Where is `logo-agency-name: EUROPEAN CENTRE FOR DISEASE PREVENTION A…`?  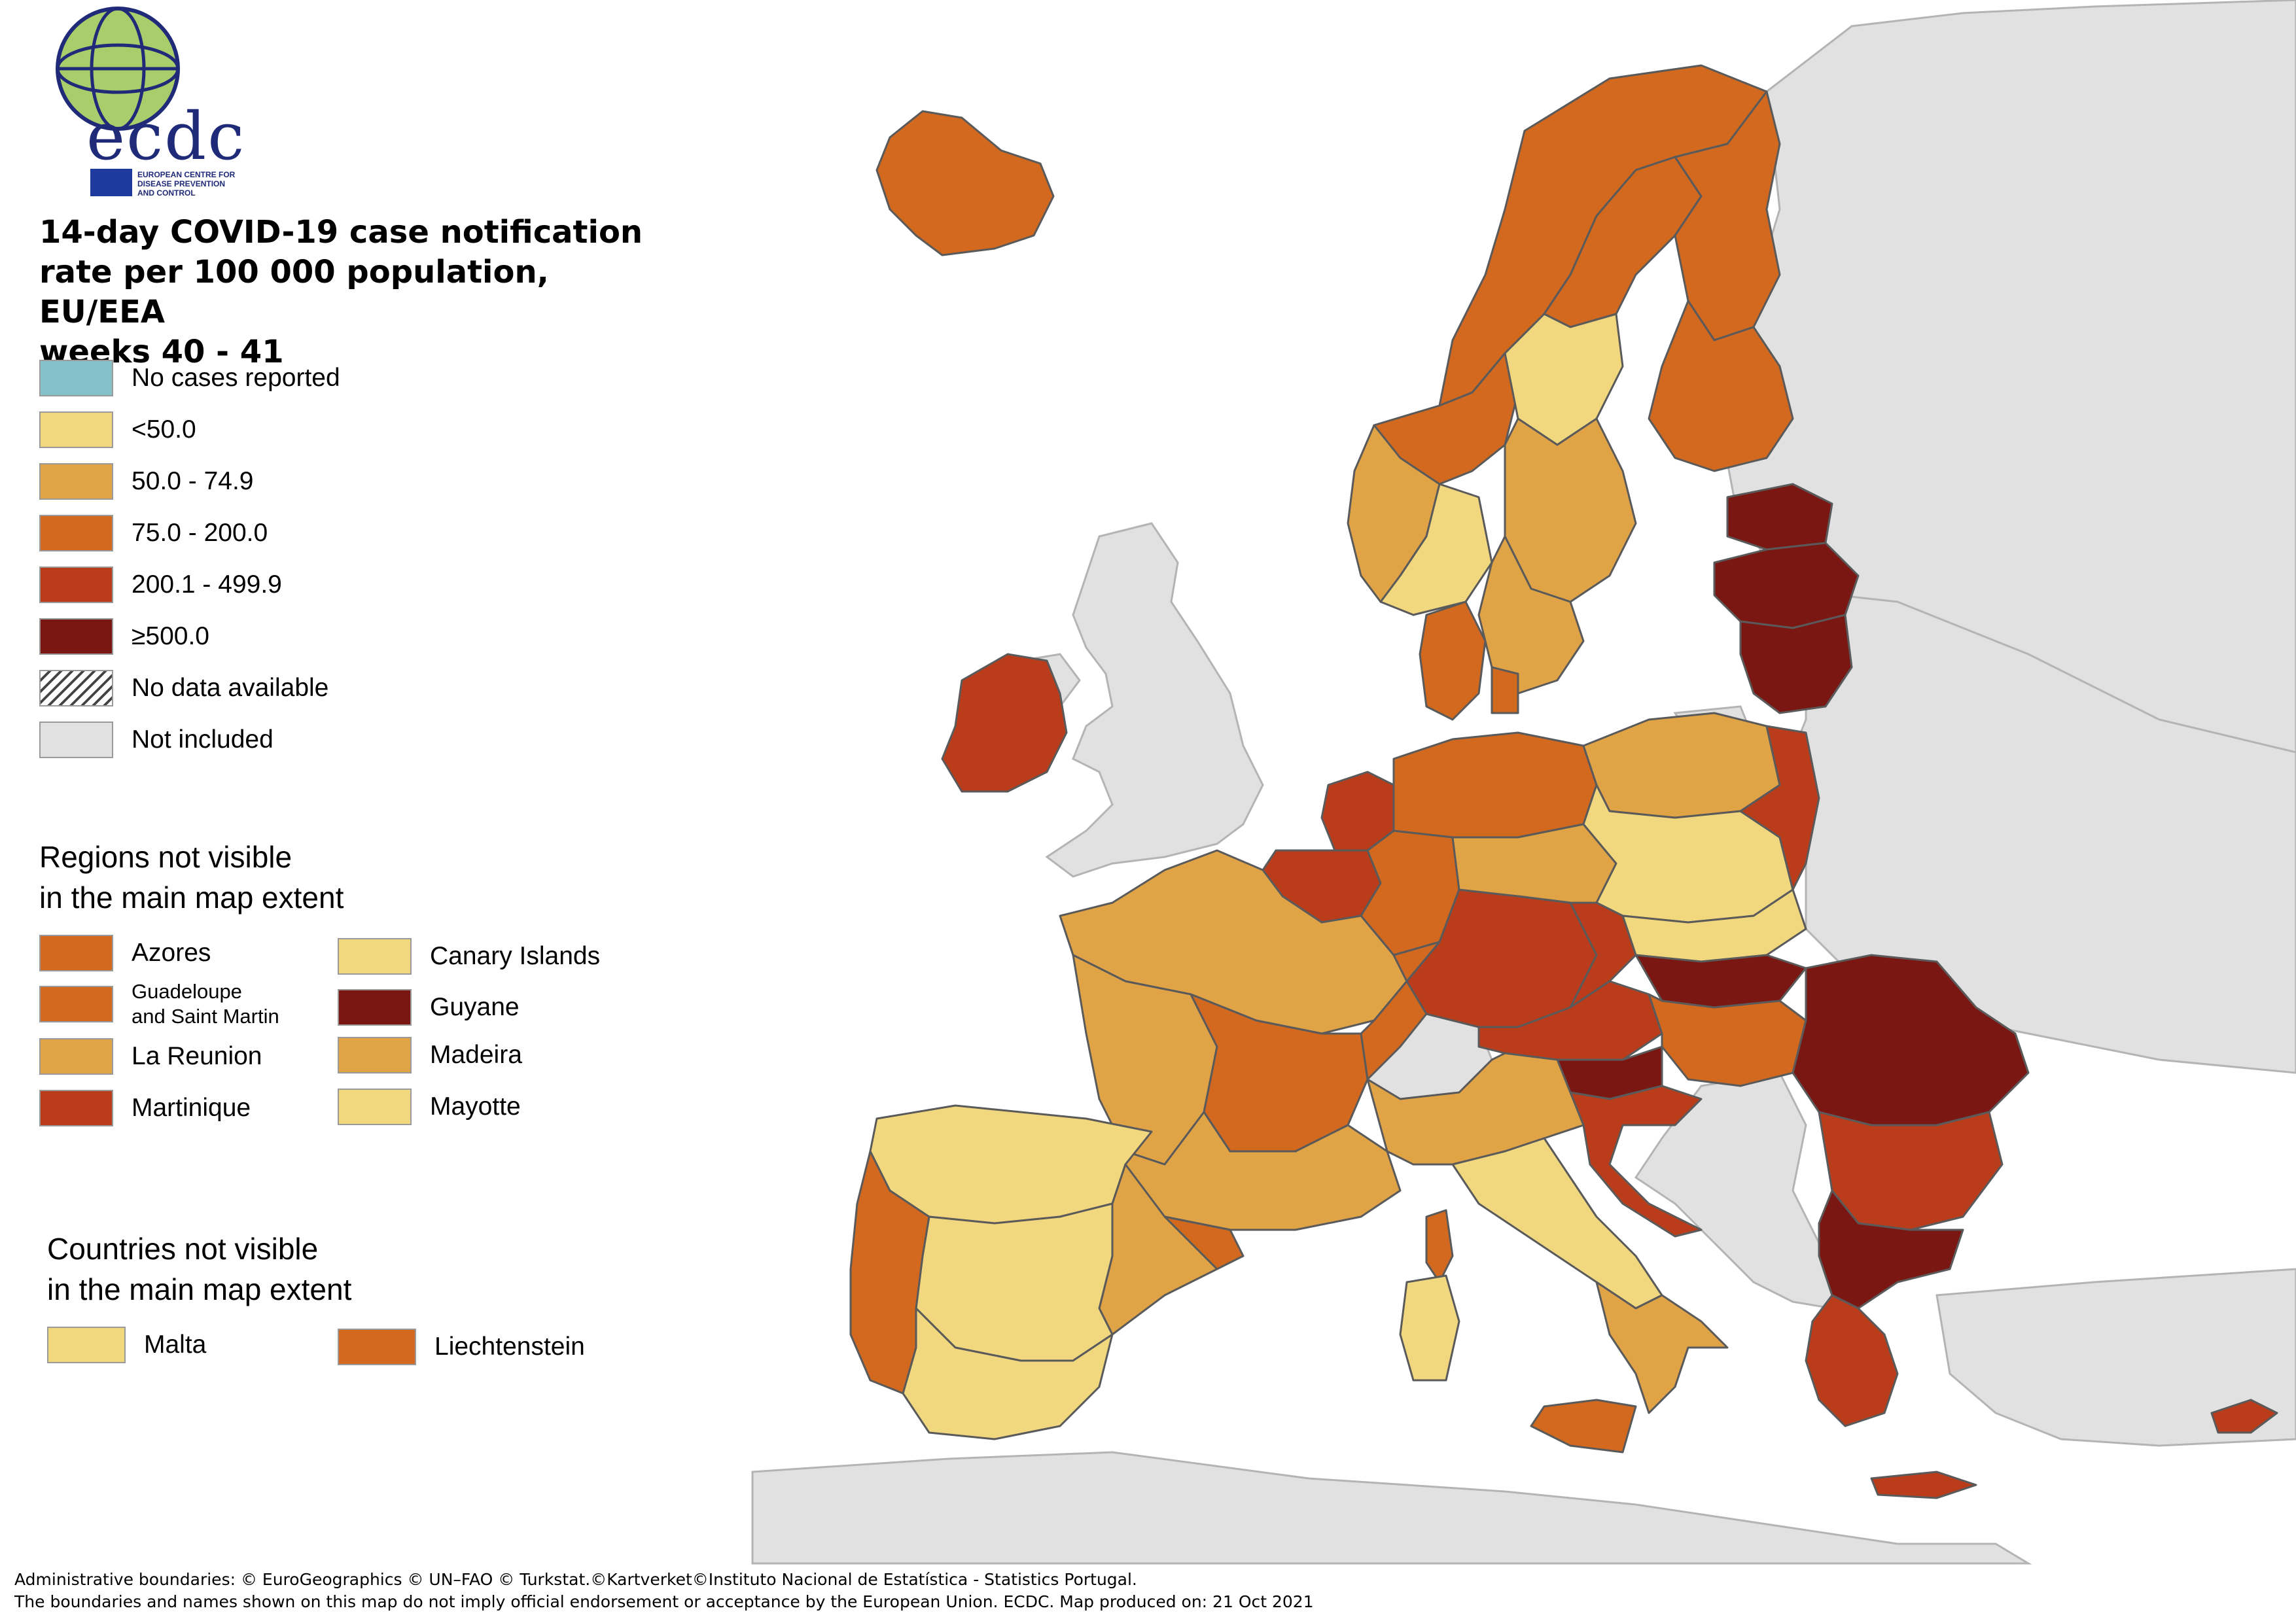 logo-agency-name: EUROPEAN CENTRE FOR DISEASE PREVENTION A… is located at coordinates (186, 184).